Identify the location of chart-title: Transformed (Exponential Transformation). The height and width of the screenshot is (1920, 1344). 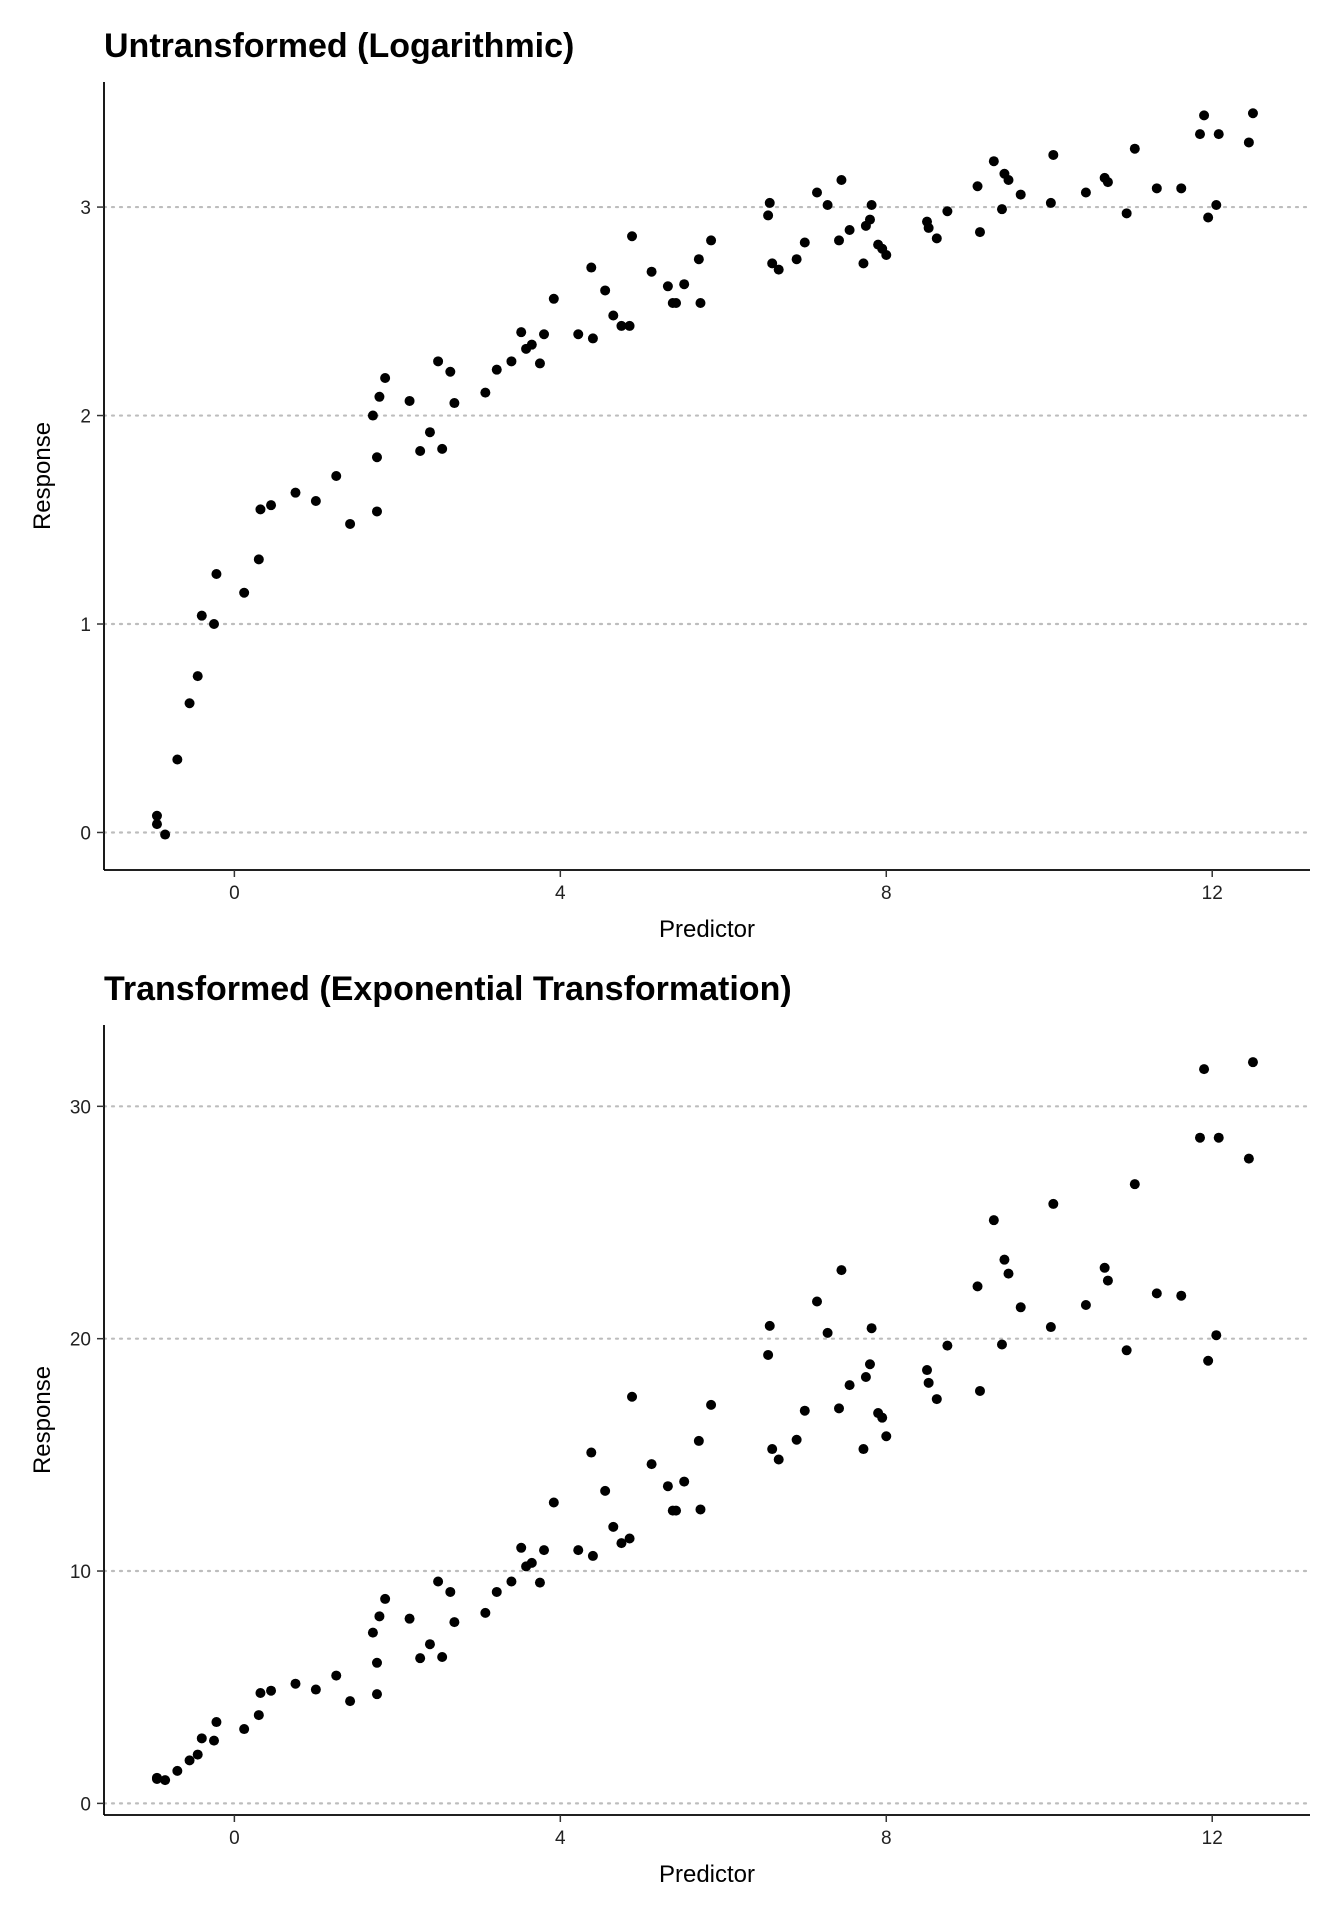
(448, 989).